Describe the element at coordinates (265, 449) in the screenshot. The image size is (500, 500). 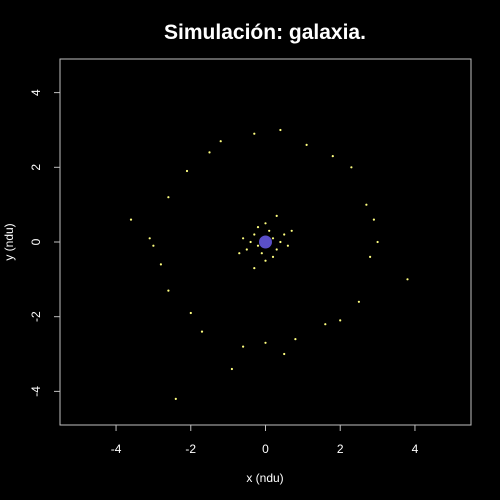
I see `x-tick-label: 0` at that location.